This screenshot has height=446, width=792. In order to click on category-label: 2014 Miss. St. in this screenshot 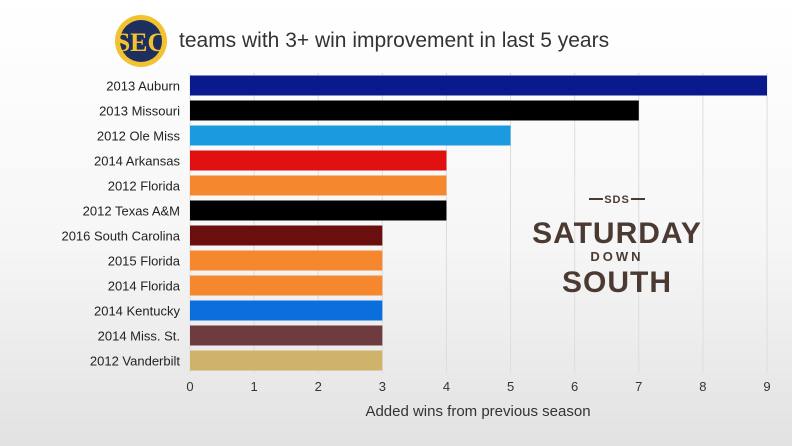, I will do `click(139, 336)`.